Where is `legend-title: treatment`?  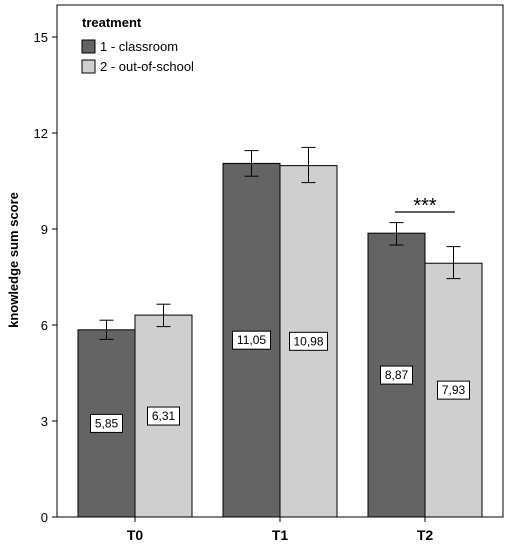 legend-title: treatment is located at coordinates (112, 22).